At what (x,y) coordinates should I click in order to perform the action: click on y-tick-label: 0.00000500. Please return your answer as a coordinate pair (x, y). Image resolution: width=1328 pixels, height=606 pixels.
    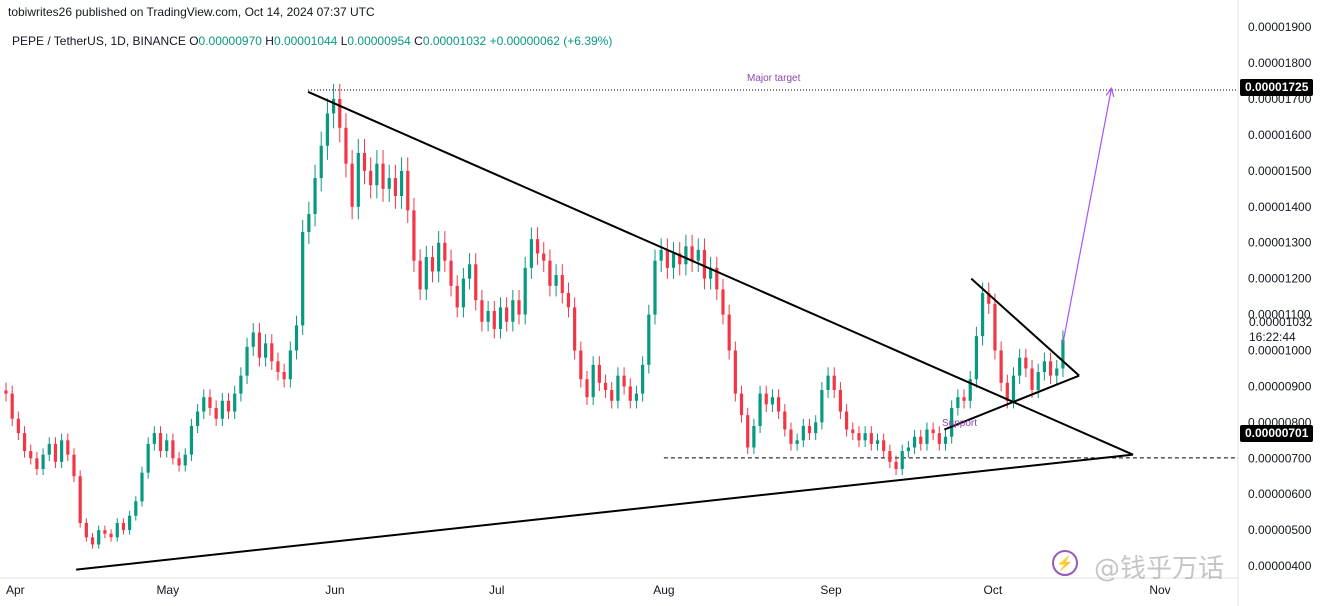
    Looking at the image, I should click on (1280, 530).